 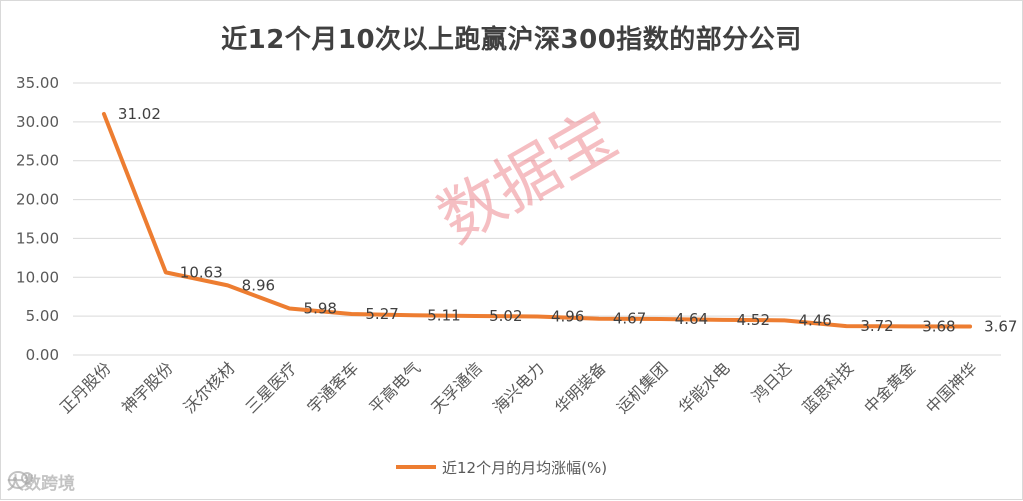 What do you see at coordinates (209, 387) in the screenshot?
I see `x-tick-label: 沃尔核材` at bounding box center [209, 387].